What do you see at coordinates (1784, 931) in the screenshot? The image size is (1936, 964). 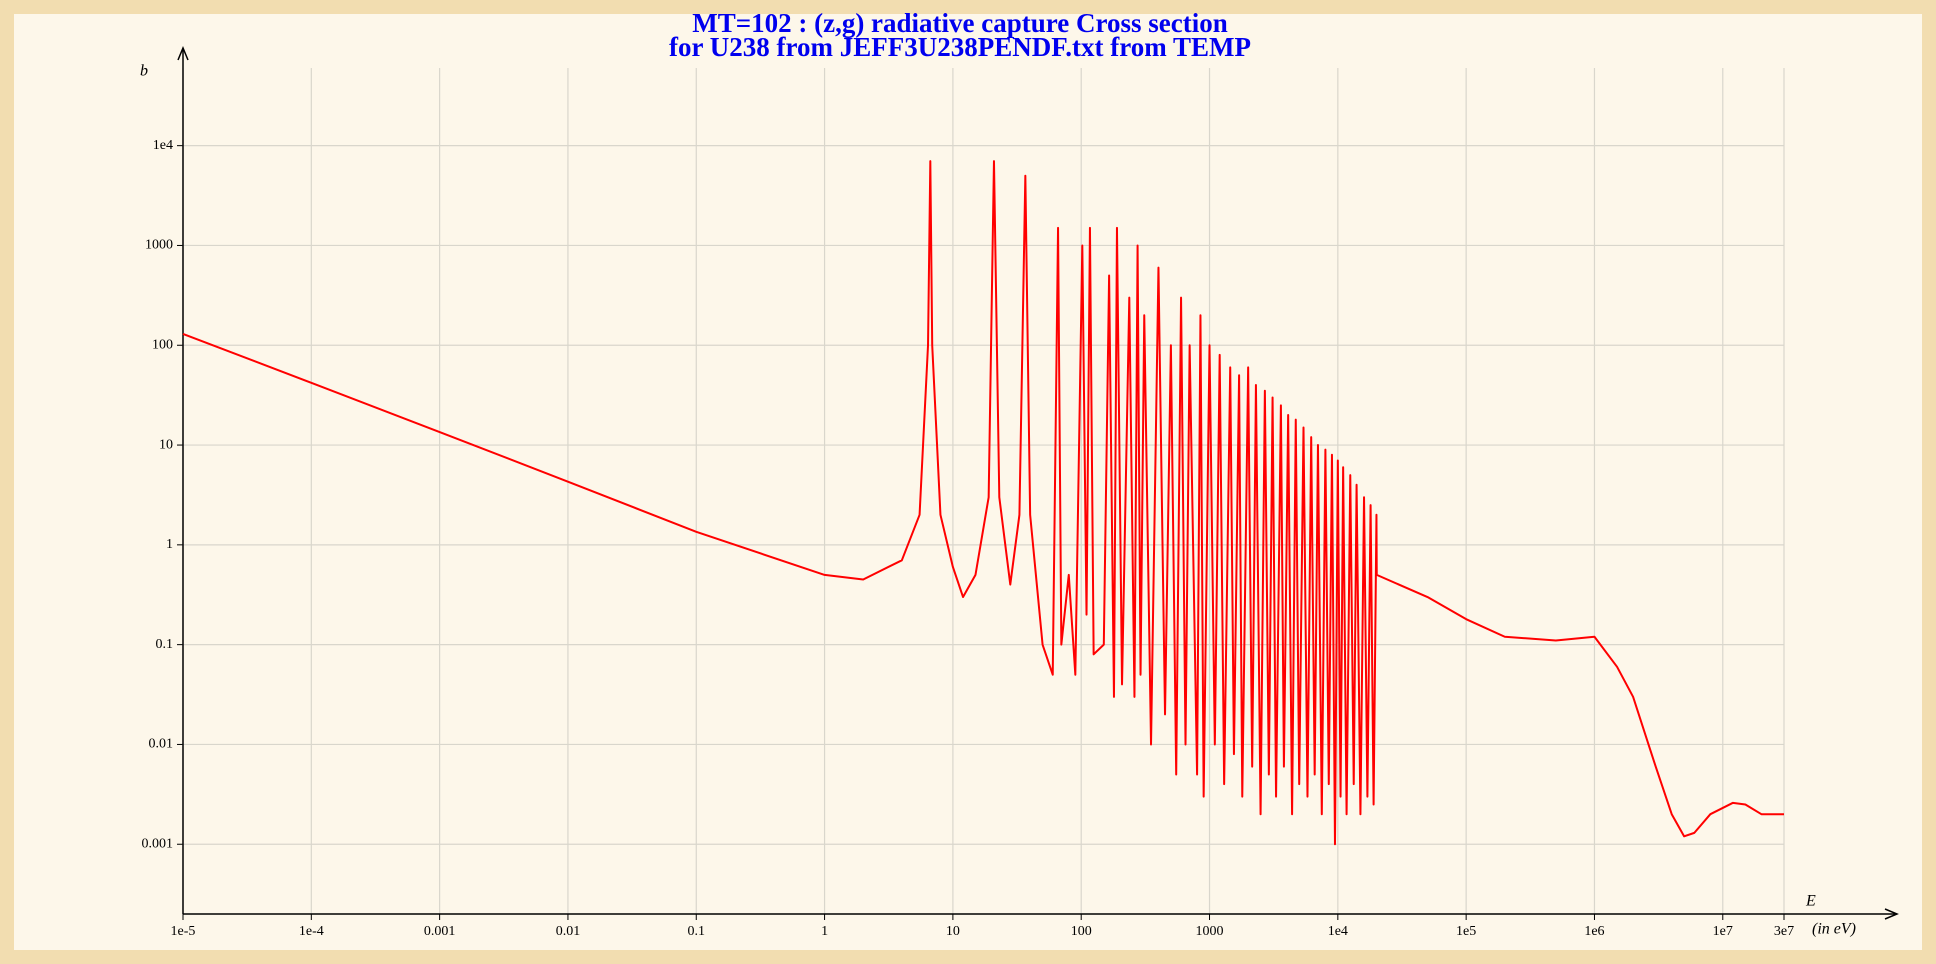 I see `x-tick-label: 3e7` at bounding box center [1784, 931].